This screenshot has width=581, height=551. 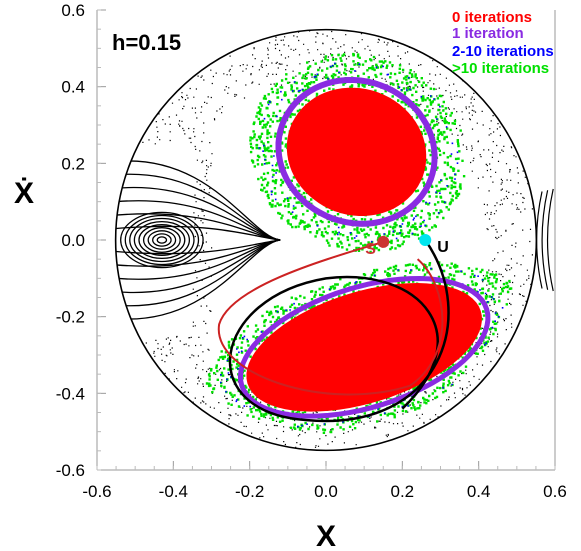 What do you see at coordinates (383, 241) in the screenshot?
I see `fixed-point-s` at bounding box center [383, 241].